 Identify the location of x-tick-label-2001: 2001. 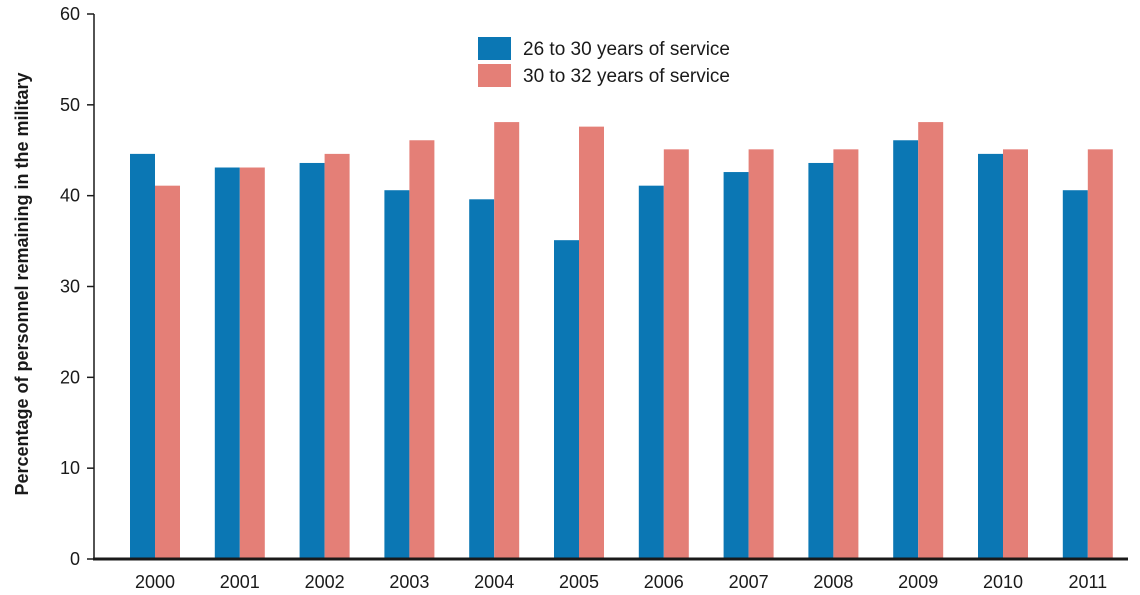
(240, 582).